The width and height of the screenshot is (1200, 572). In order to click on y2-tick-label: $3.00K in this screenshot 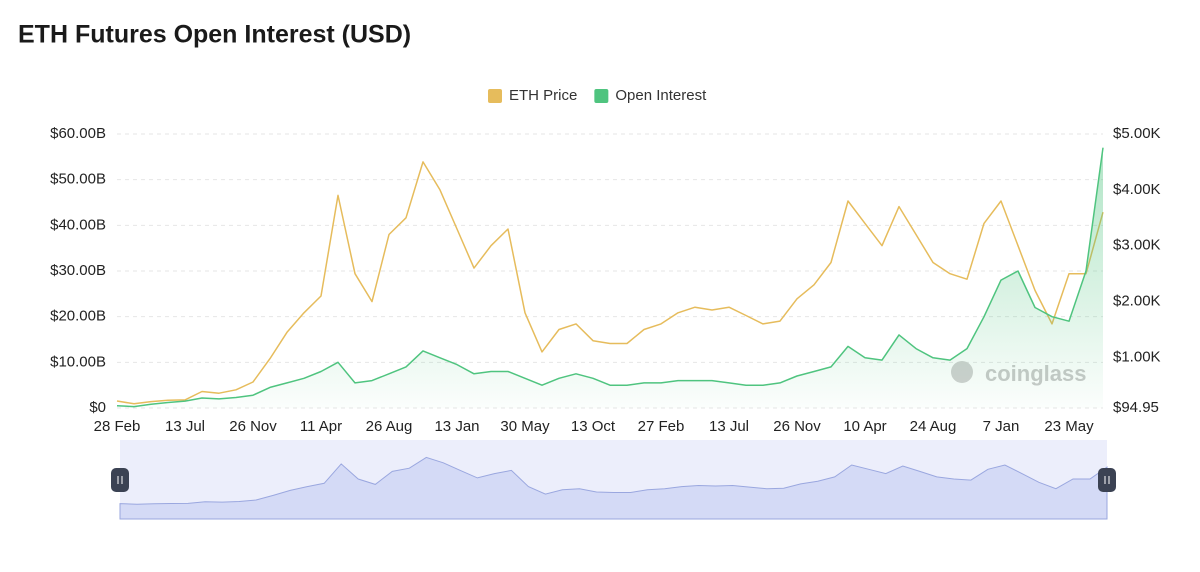, I will do `click(1137, 245)`.